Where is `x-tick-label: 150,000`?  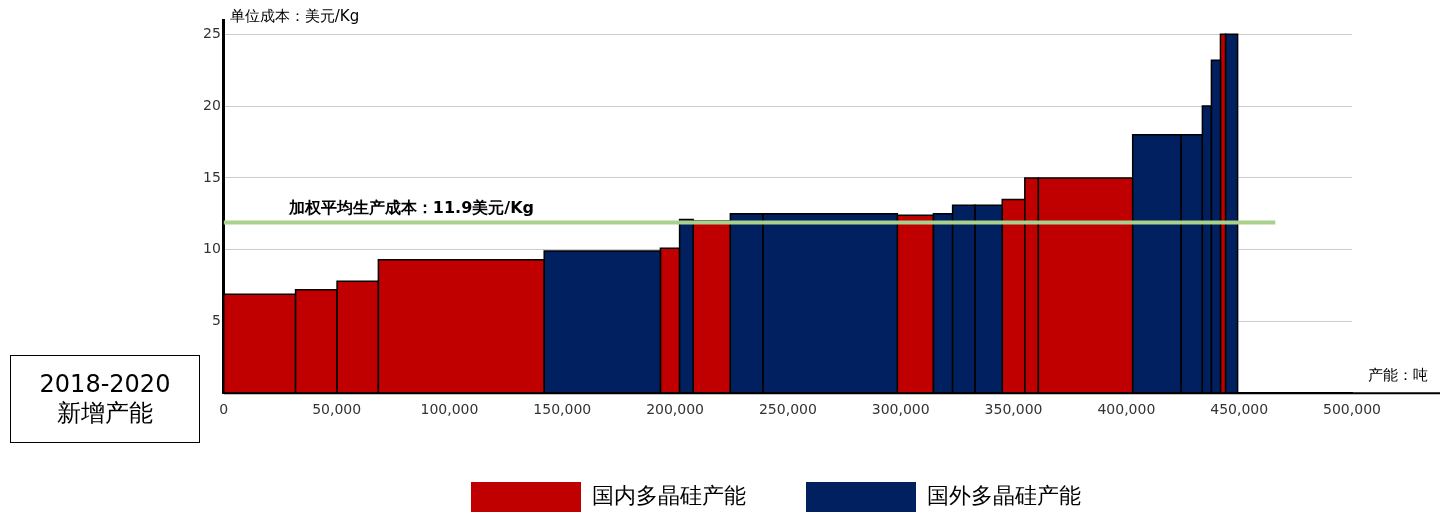
x-tick-label: 150,000 is located at coordinates (562, 409).